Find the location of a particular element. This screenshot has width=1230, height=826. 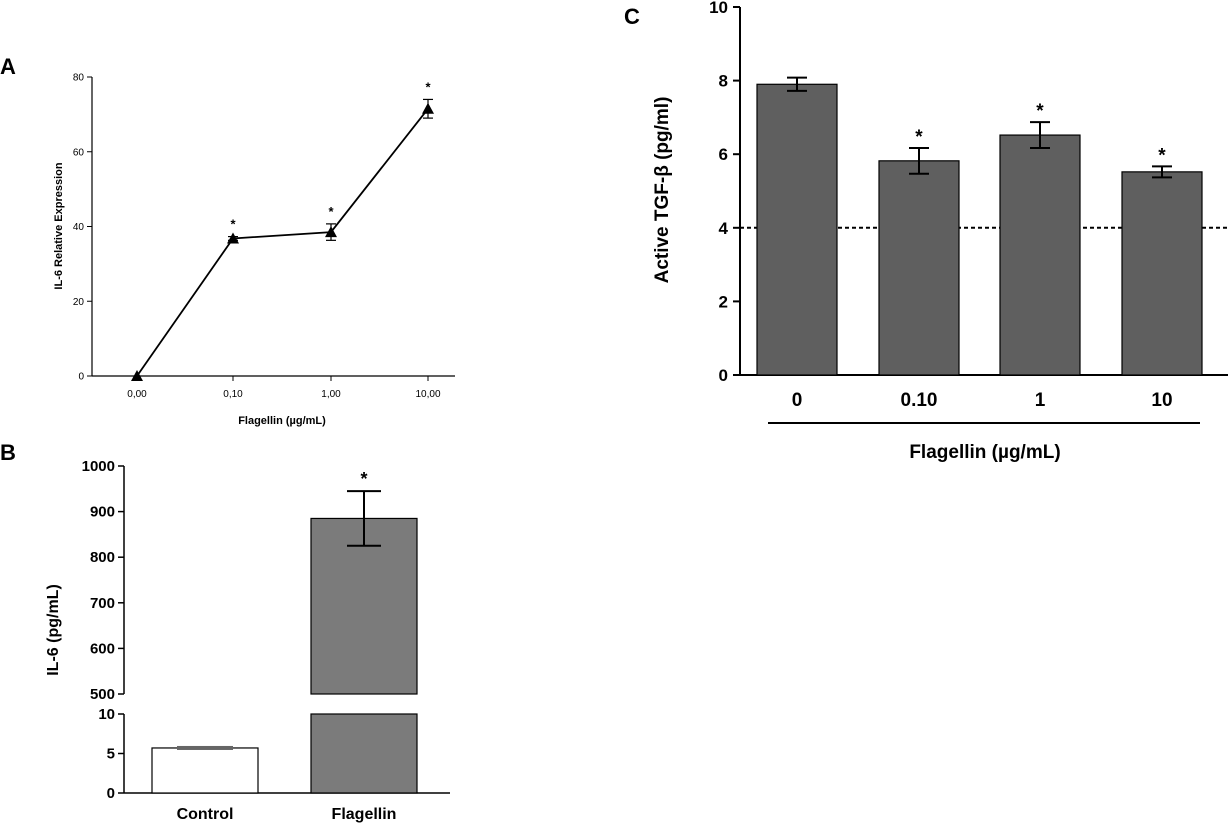

panel-c-x-tick-label: 0 is located at coordinates (797, 400).